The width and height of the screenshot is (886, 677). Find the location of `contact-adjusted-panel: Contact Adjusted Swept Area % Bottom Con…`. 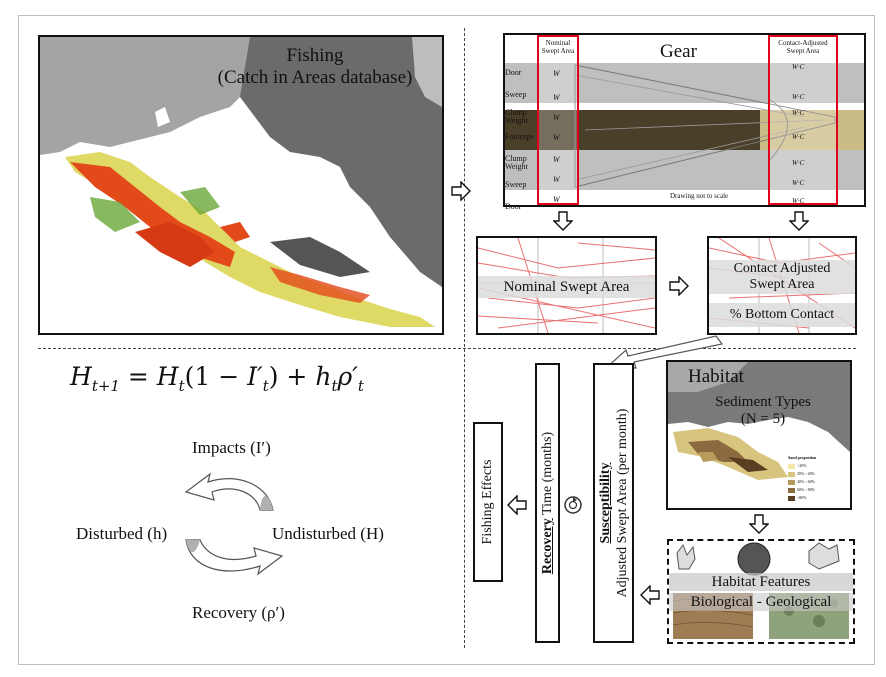

contact-adjusted-panel: Contact Adjusted Swept Area % Bottom Con… is located at coordinates (782, 285).